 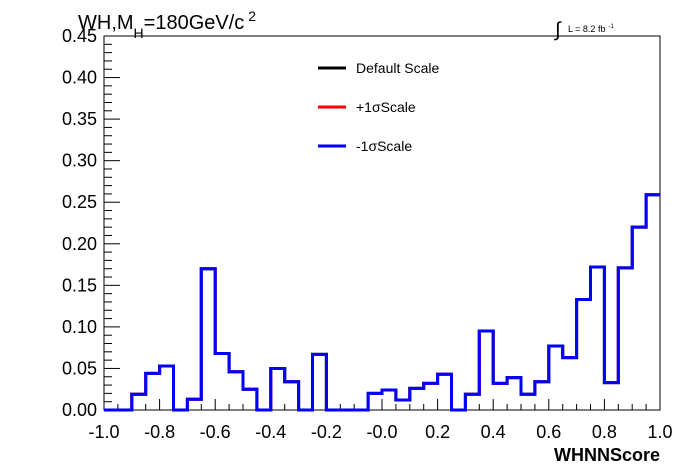 I want to click on legend: Default Scale +1σScale -1σScale, so click(x=378, y=107).